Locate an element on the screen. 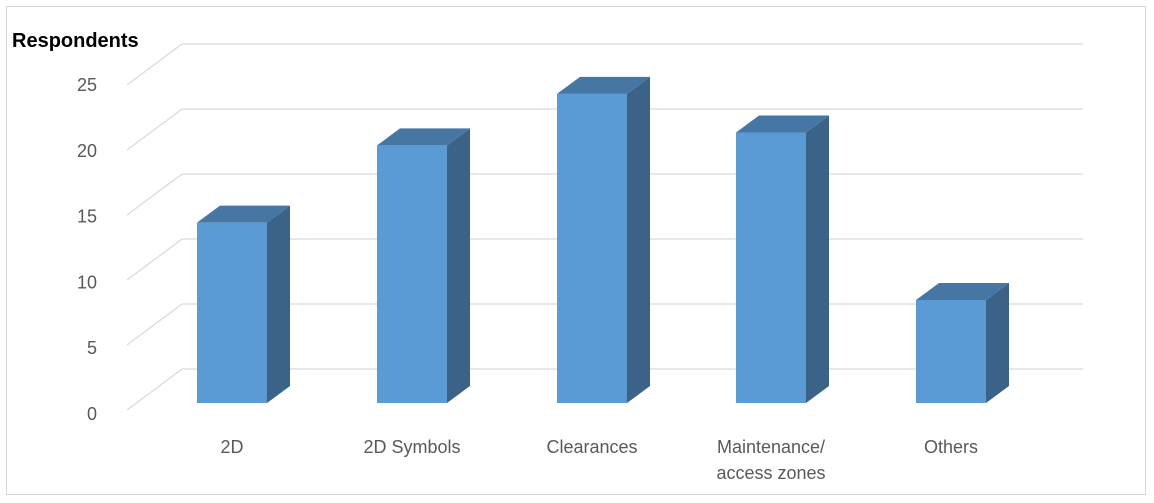 The image size is (1154, 503). category-label-line: access zones is located at coordinates (770, 473).